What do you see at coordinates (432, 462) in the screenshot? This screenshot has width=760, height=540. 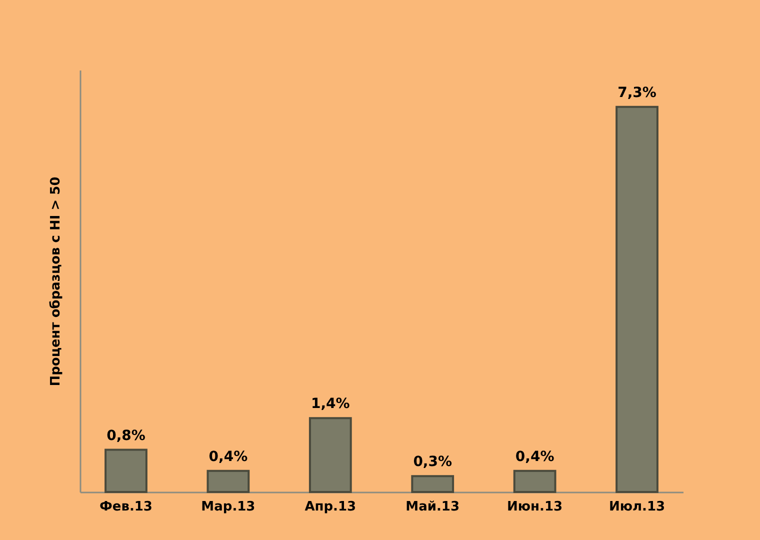 I see `data-label: 0,3%` at bounding box center [432, 462].